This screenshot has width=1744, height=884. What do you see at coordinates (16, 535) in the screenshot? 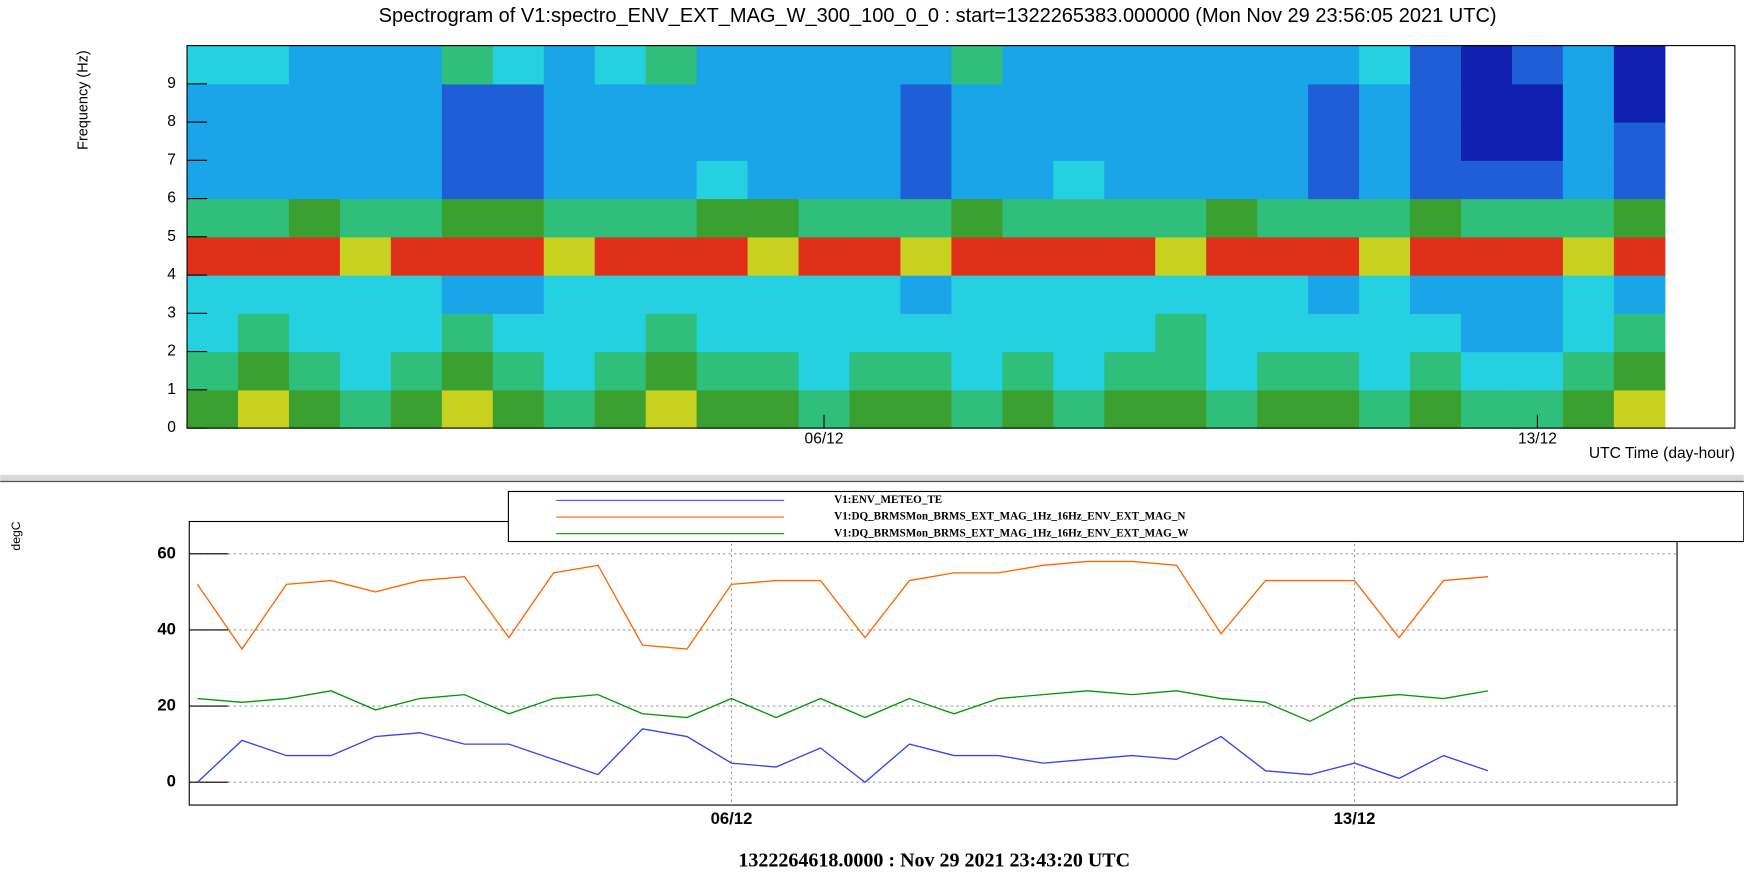
I see `y-axis-label: degC` at bounding box center [16, 535].